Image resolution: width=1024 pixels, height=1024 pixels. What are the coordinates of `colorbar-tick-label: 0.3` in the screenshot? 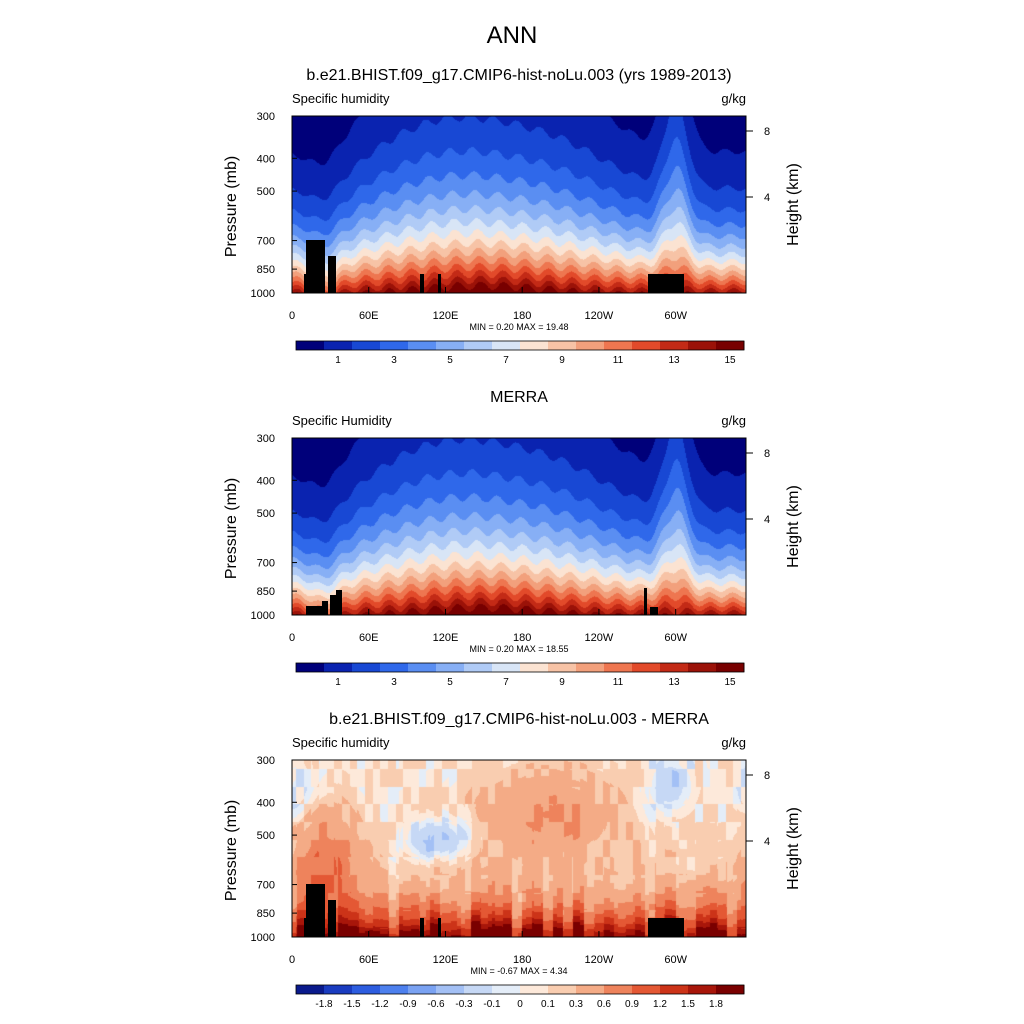 It's located at (576, 1004).